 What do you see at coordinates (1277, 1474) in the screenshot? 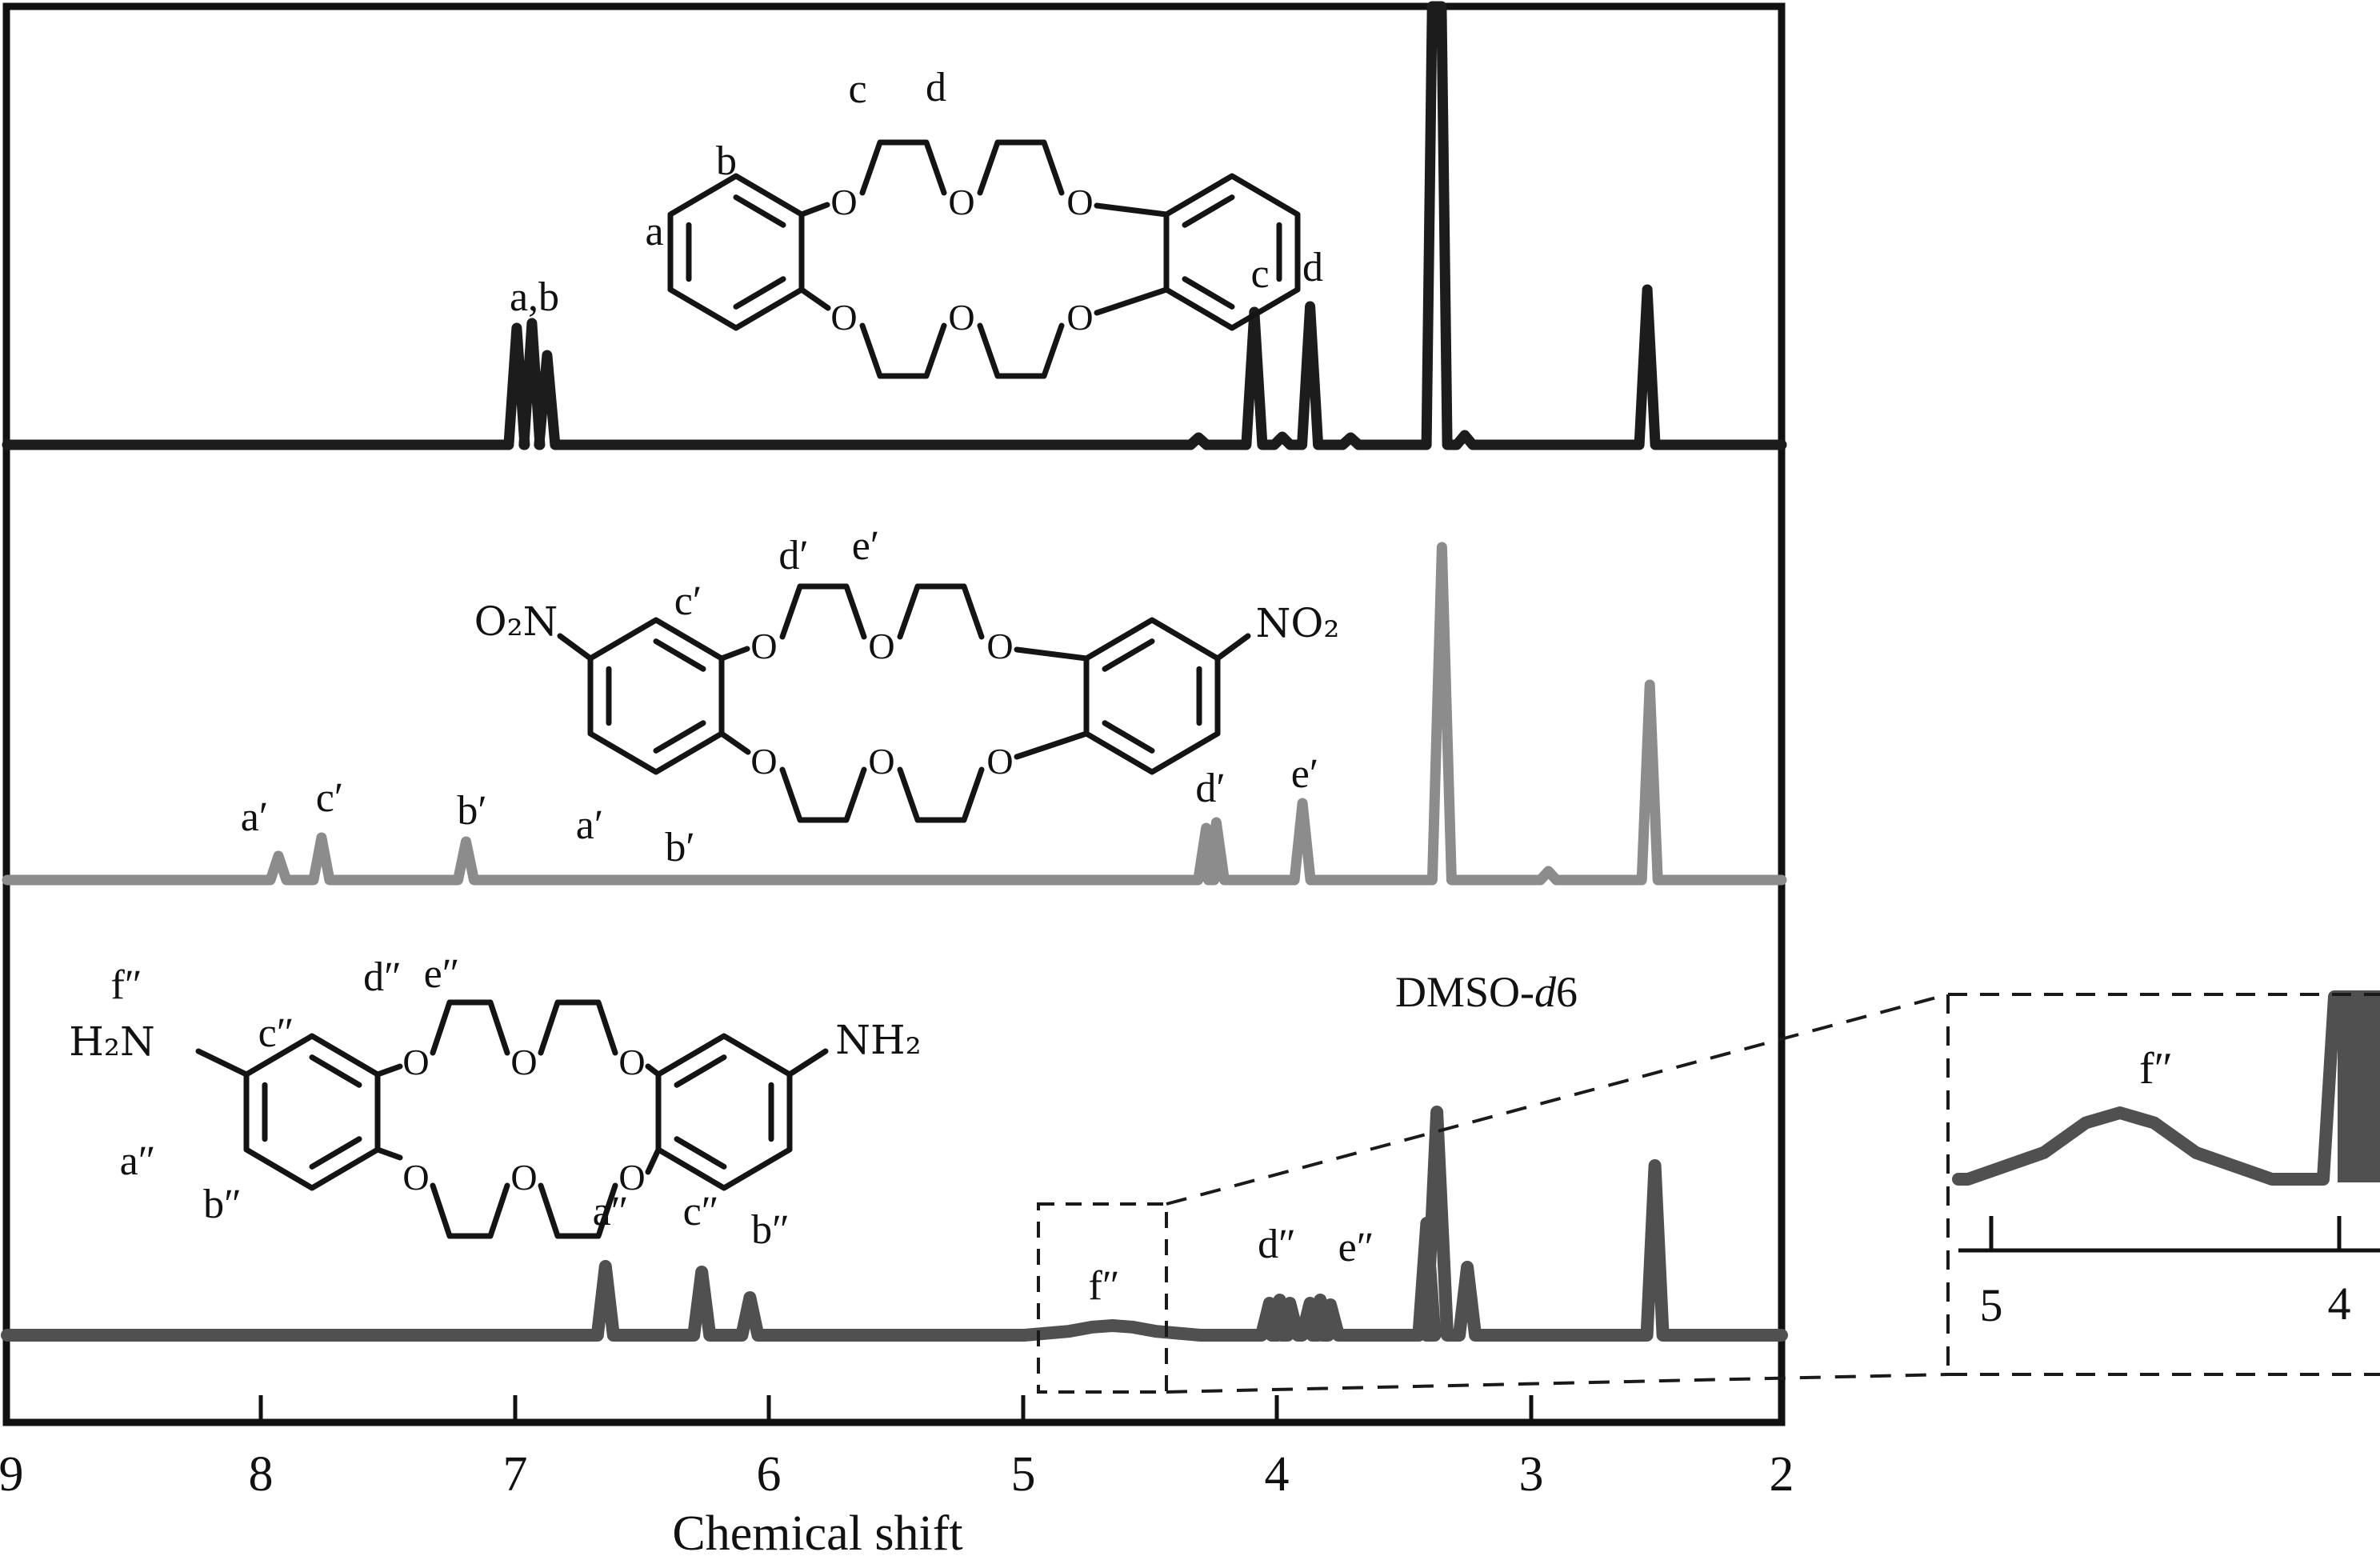
I see `tick-label-4: 4` at bounding box center [1277, 1474].